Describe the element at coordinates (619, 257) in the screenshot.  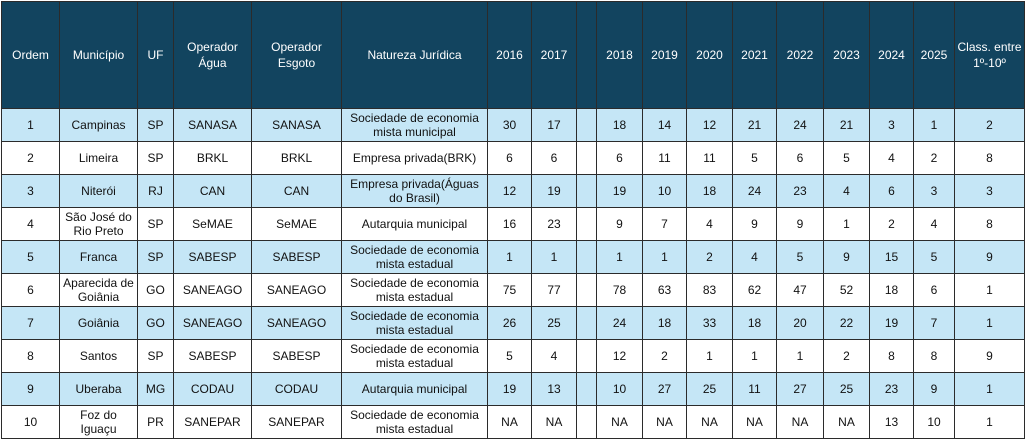
I see `cell-2018: 1` at that location.